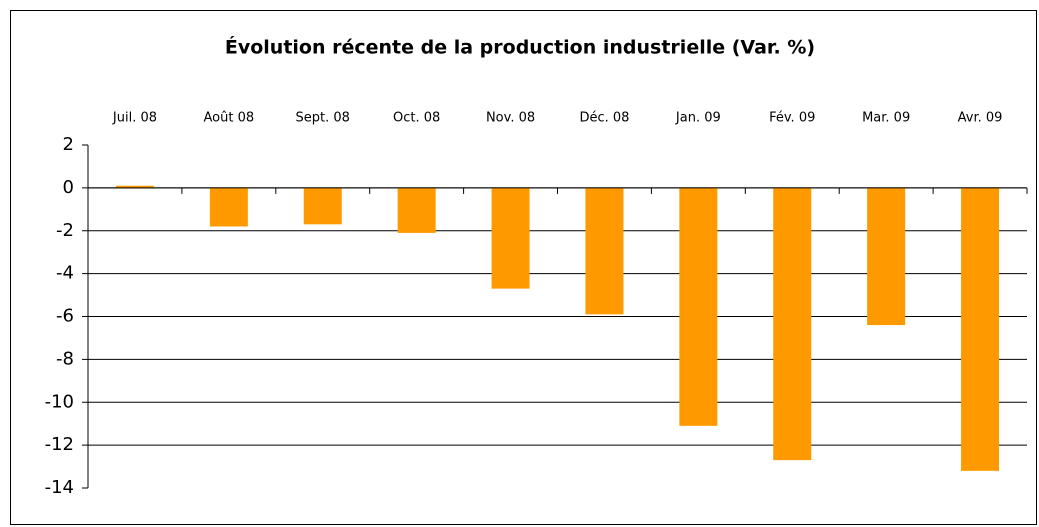 Image resolution: width=1039 pixels, height=527 pixels. What do you see at coordinates (323, 118) in the screenshot?
I see `x-tick-label: Sept. 08` at bounding box center [323, 118].